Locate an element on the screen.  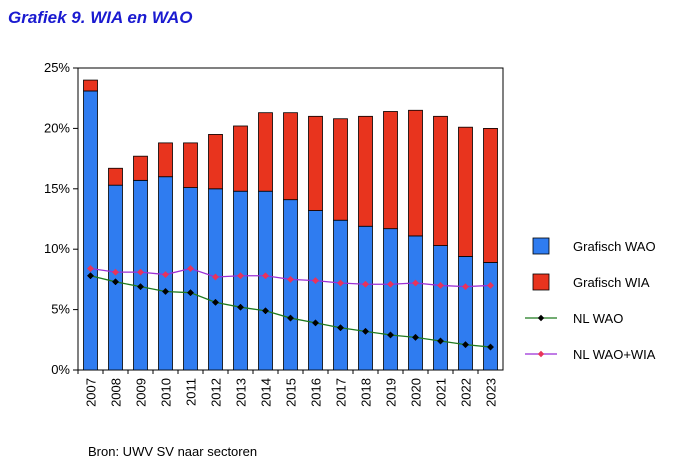
x-tick-label: 2008 is located at coordinates (116, 392).